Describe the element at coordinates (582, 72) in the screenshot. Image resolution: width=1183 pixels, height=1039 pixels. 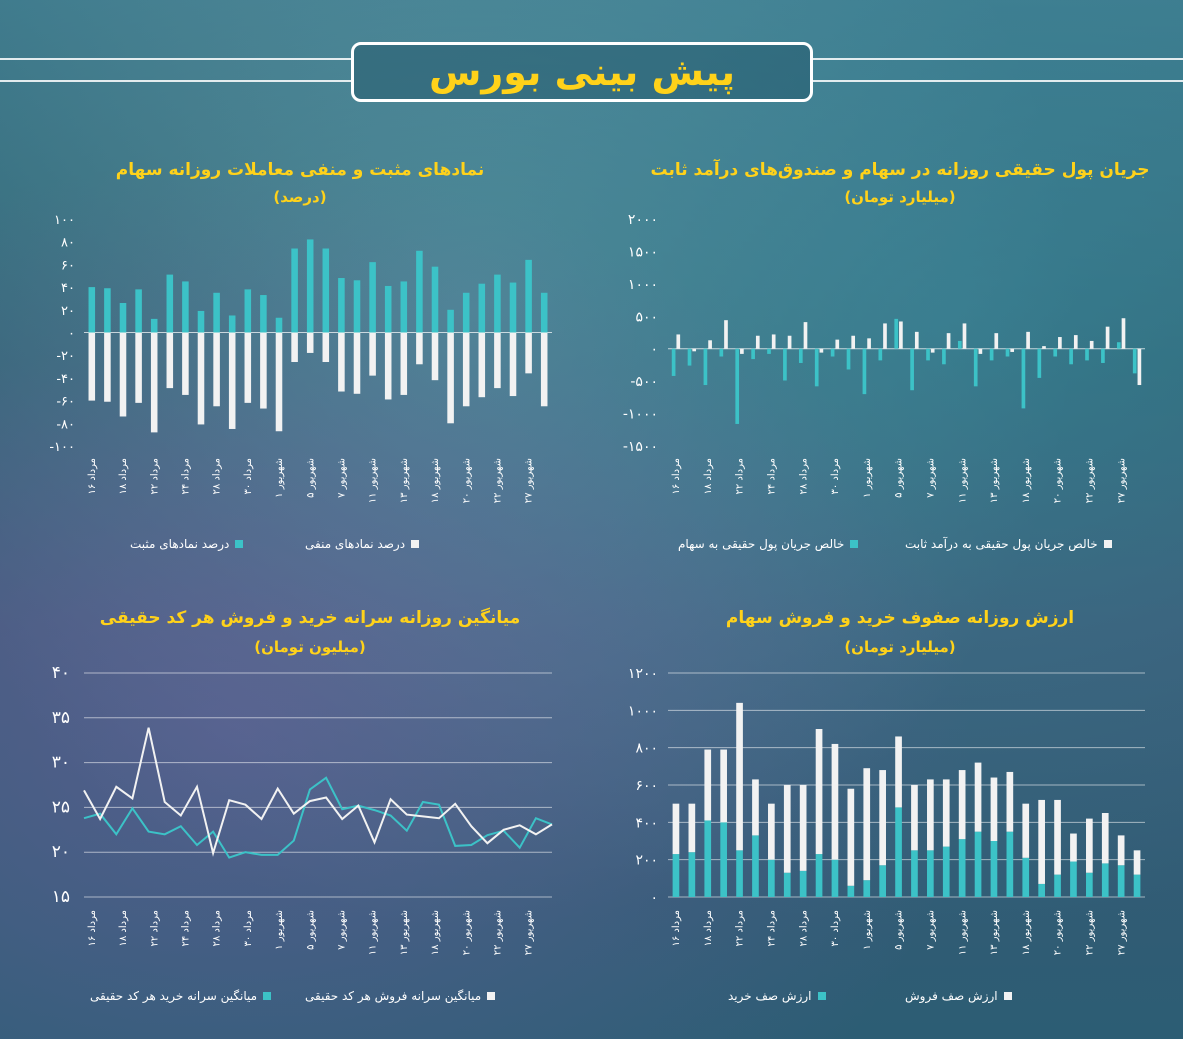
I see `page-title-banner: پیش بینی بورس` at that location.